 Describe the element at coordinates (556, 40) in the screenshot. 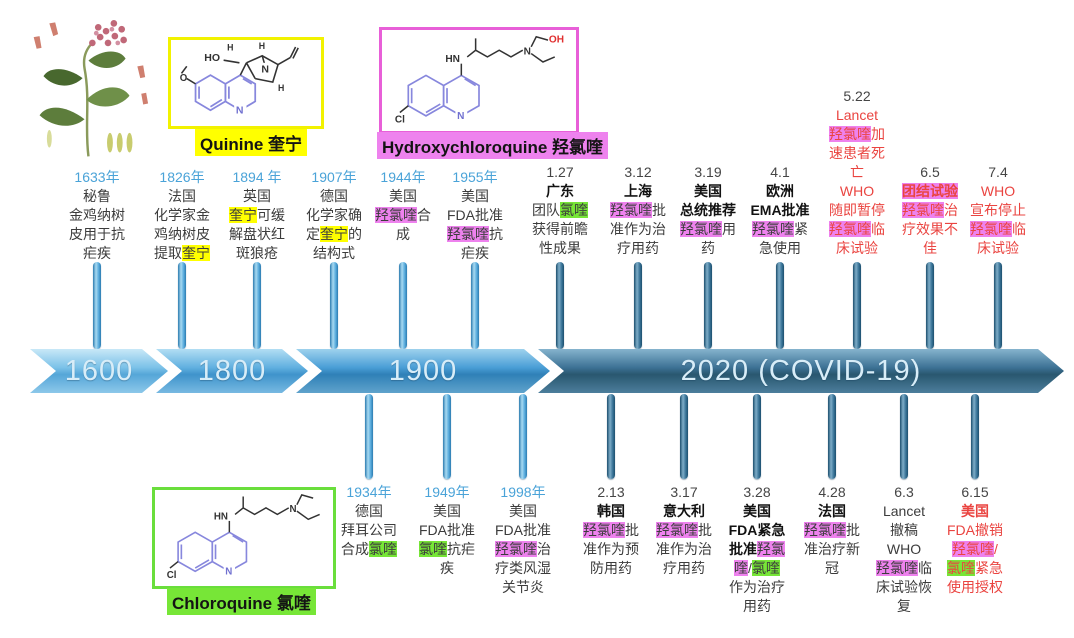

I see `svg-text: OH` at that location.